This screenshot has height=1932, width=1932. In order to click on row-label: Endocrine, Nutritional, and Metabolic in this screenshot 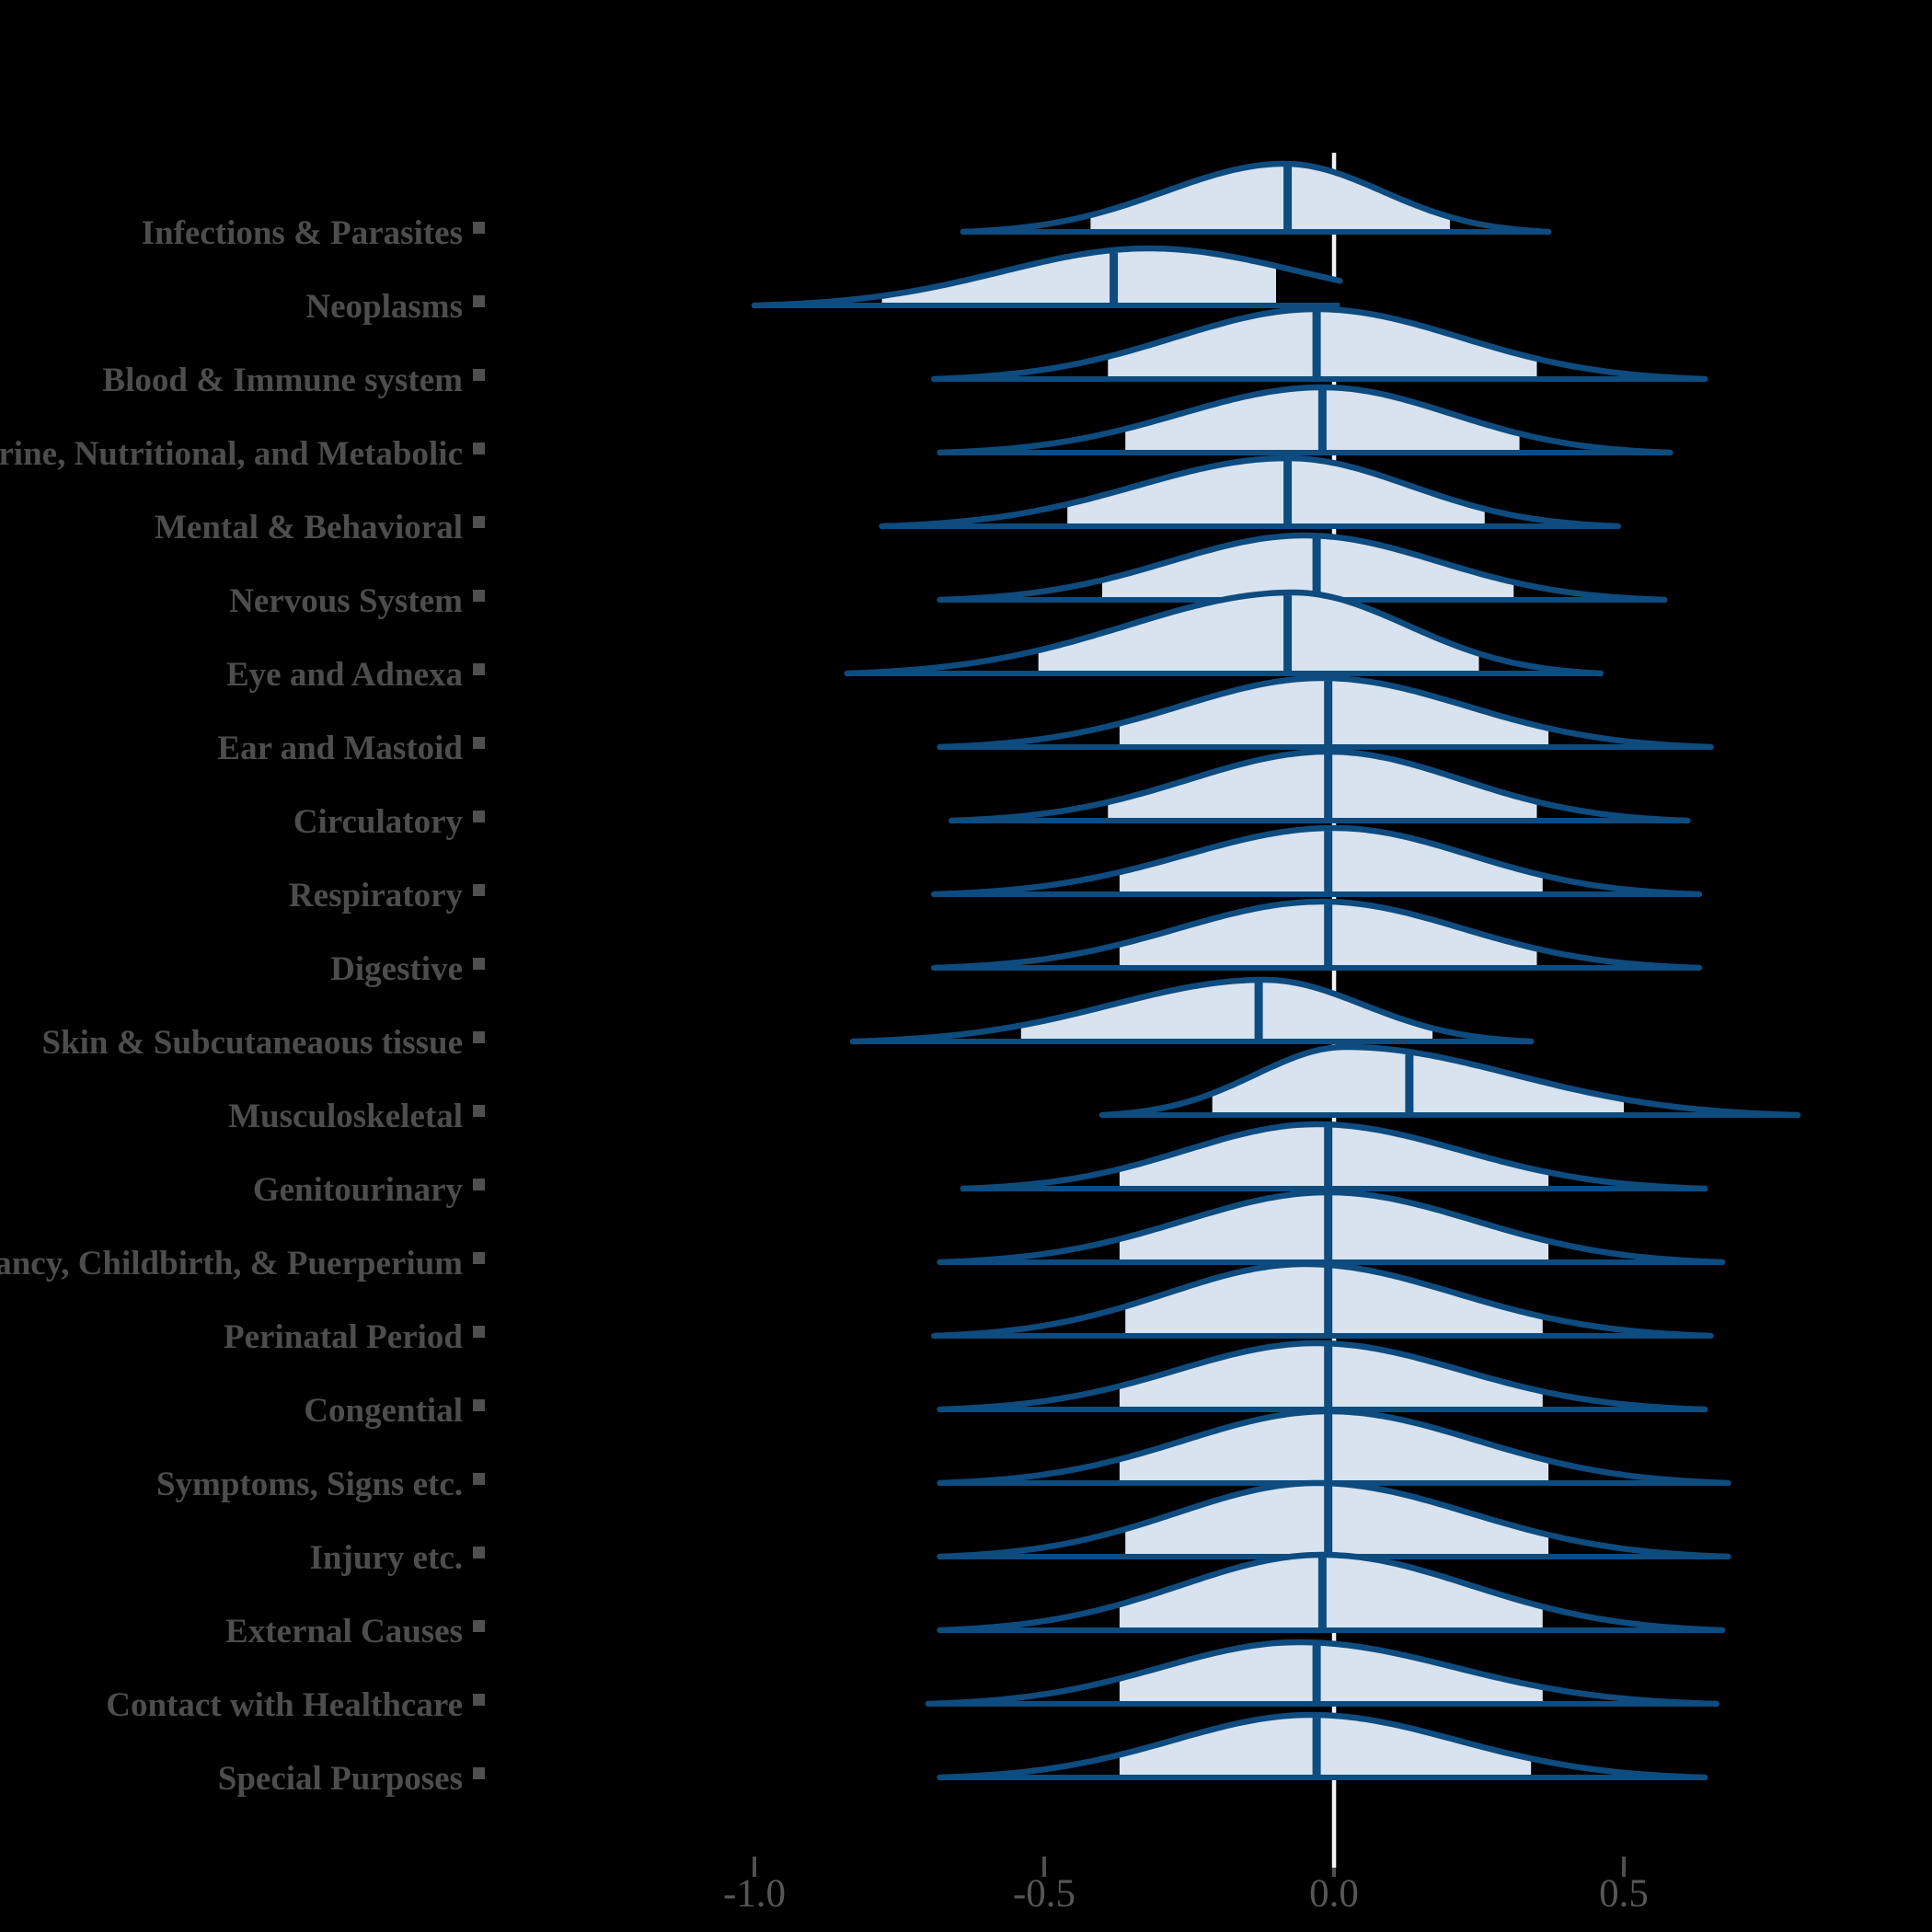, I will do `click(231, 454)`.